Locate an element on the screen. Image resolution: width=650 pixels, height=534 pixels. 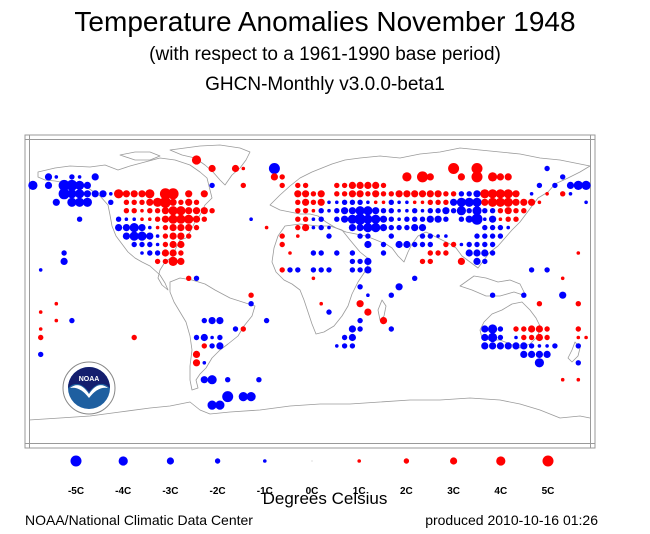
coastline-madagascar is located at coordinates (382, 310).